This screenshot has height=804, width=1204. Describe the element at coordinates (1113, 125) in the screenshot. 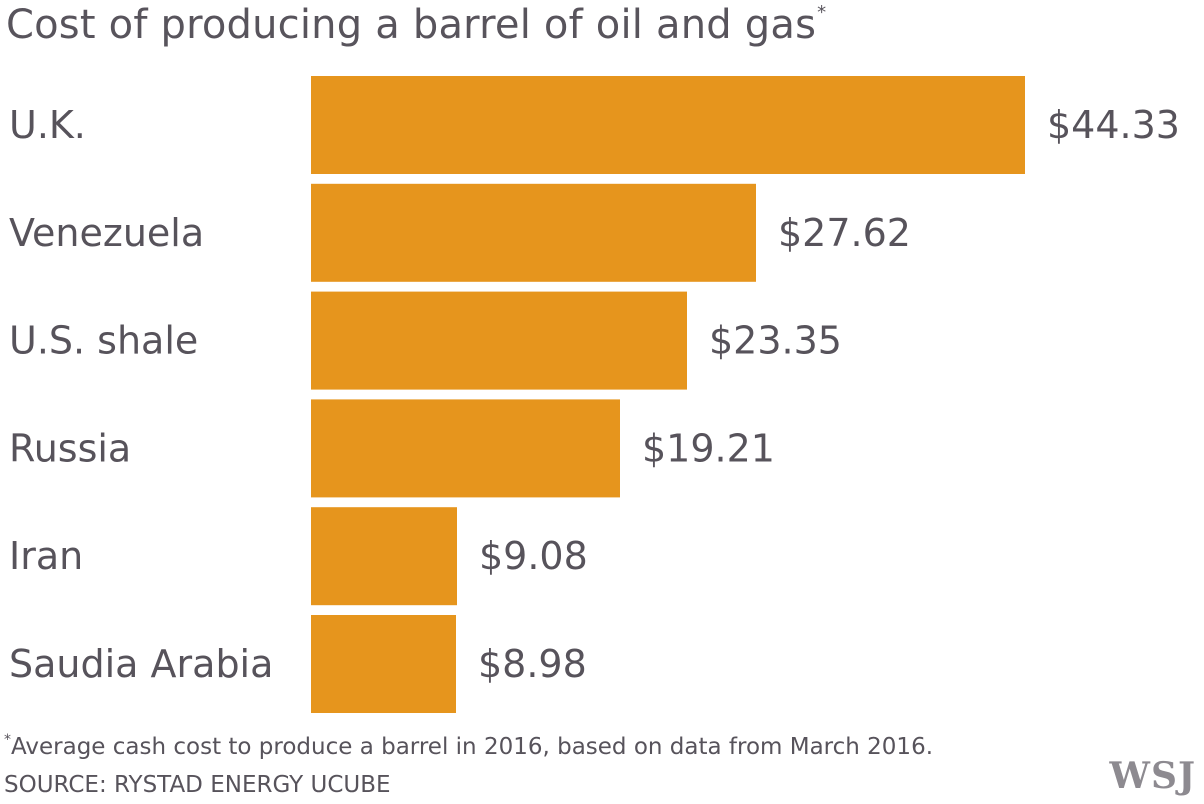

I see `value-label: $44.33` at that location.